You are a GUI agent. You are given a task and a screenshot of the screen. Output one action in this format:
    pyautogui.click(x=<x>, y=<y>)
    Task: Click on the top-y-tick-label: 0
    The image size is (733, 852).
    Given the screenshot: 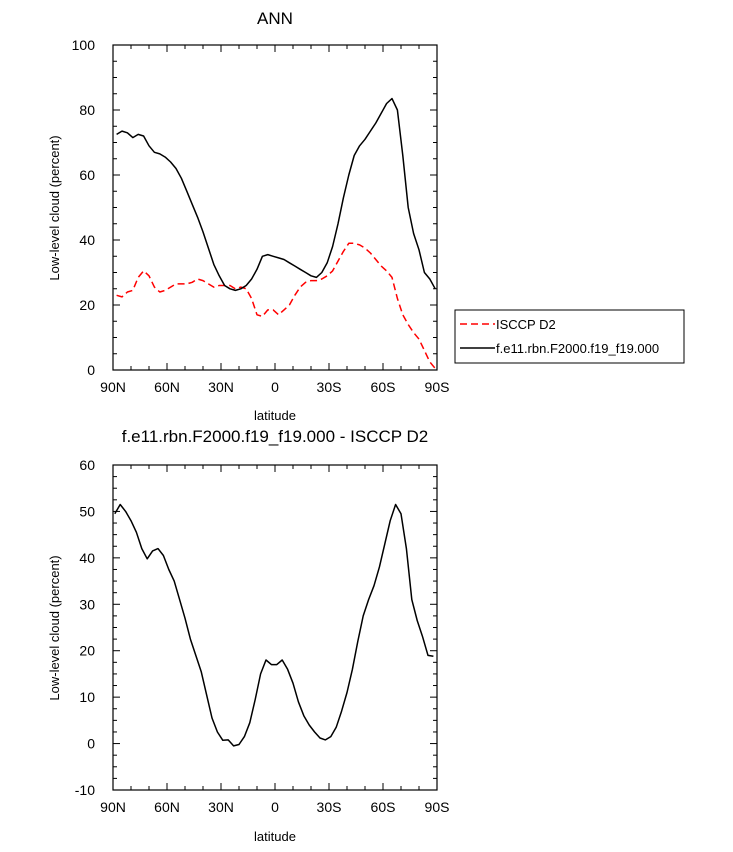 What is the action you would take?
    pyautogui.click(x=91, y=370)
    